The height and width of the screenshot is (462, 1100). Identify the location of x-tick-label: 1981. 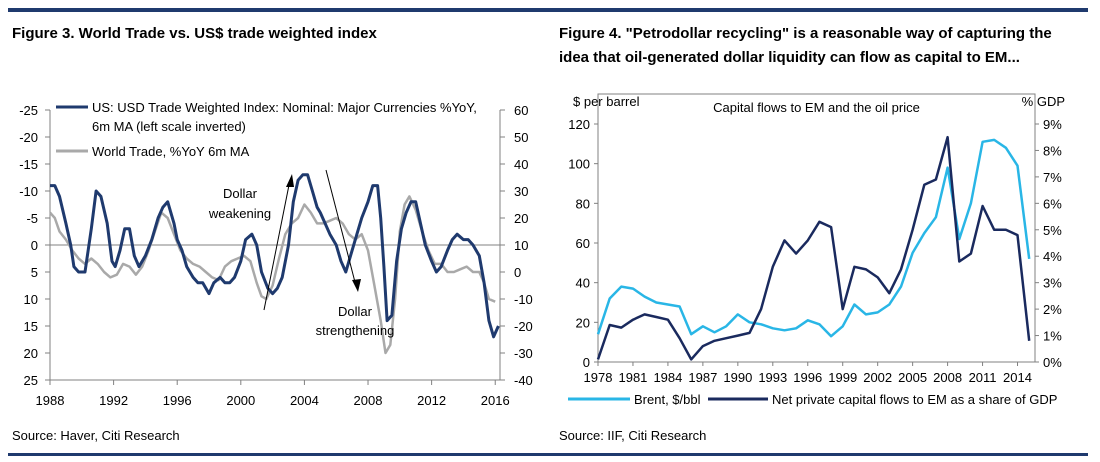
(632, 377).